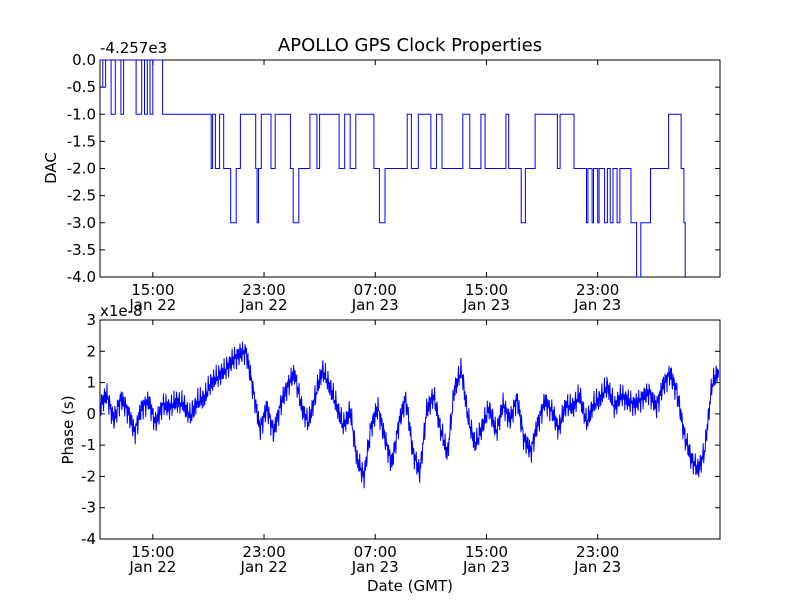 Image resolution: width=800 pixels, height=600 pixels. Describe the element at coordinates (81, 277) in the screenshot. I see `dac-y-tick-label: -4.0` at that location.